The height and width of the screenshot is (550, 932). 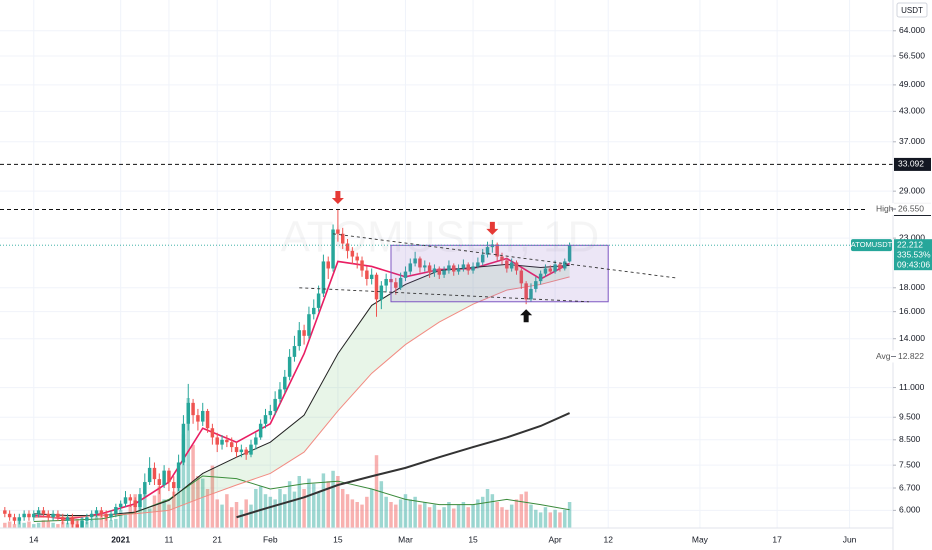 What do you see at coordinates (910, 510) in the screenshot?
I see `y-tick-label: 6.000` at bounding box center [910, 510].